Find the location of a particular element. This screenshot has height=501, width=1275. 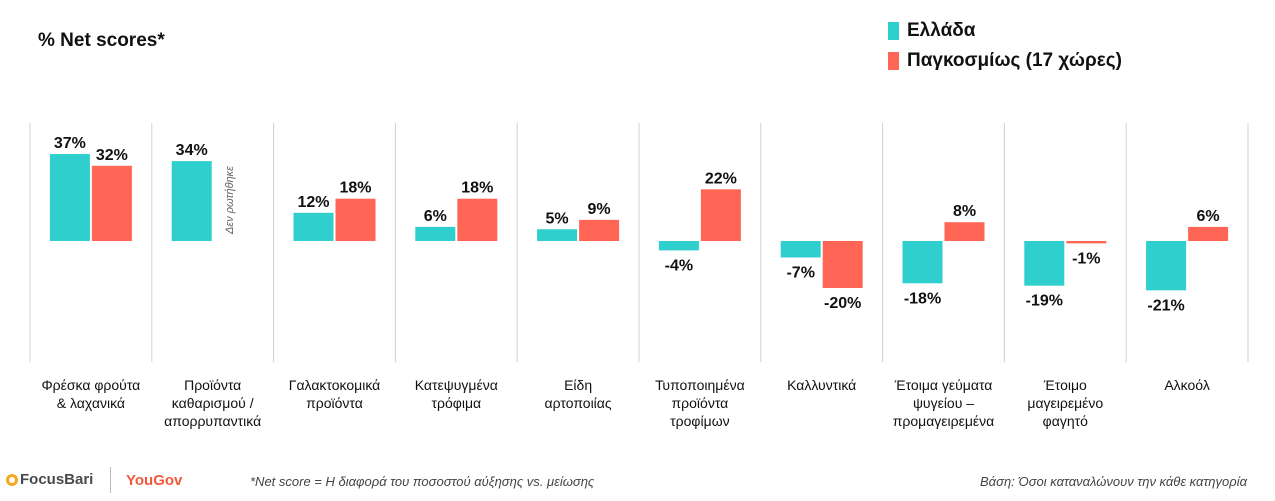

data-label-greece: 34% is located at coordinates (192, 150).